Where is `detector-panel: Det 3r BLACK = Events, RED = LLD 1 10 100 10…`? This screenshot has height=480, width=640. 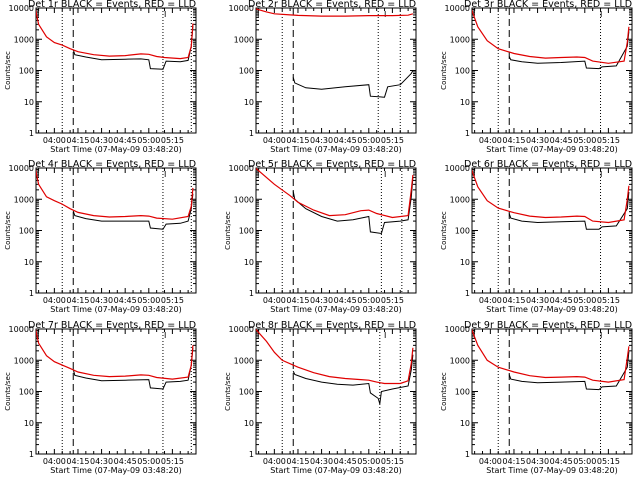 detector-panel: Det 3r BLACK = Events, RED = LLD 1 10 100 10… is located at coordinates (536, 77).